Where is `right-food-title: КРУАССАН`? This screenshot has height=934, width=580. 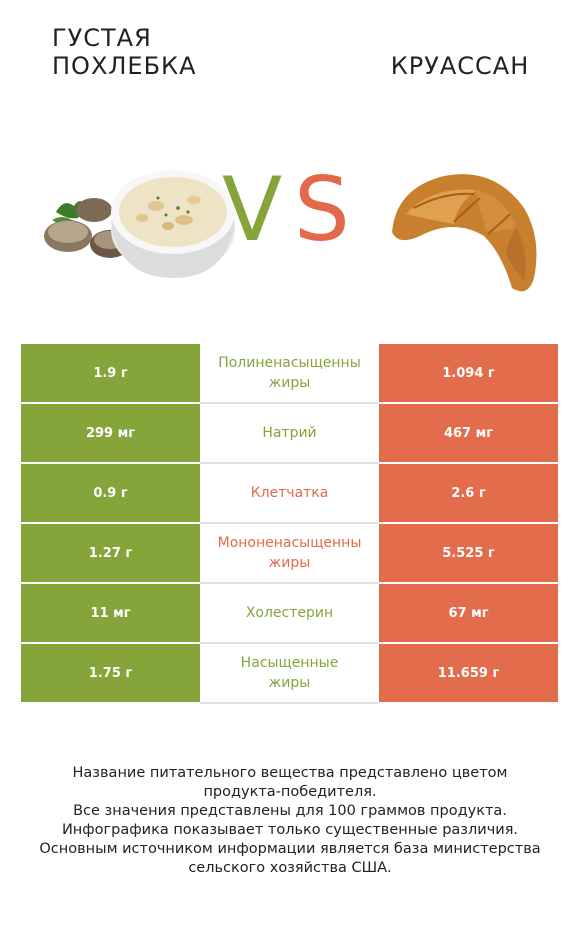 right-food-title: КРУАССАН is located at coordinates (460, 66).